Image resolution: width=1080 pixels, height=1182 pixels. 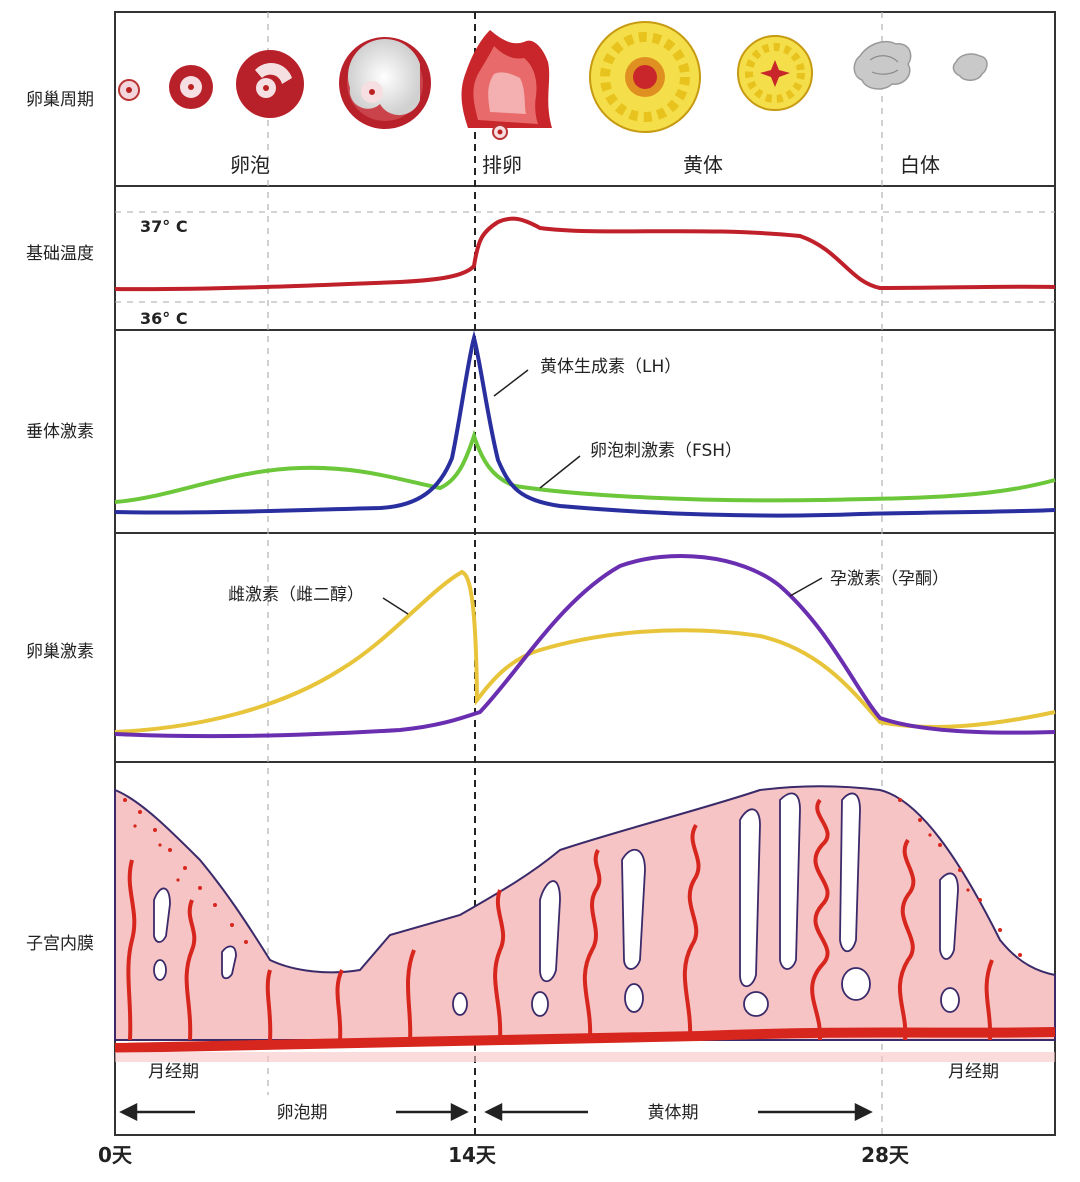 I want to click on progesterone-curve, so click(x=585, y=646).